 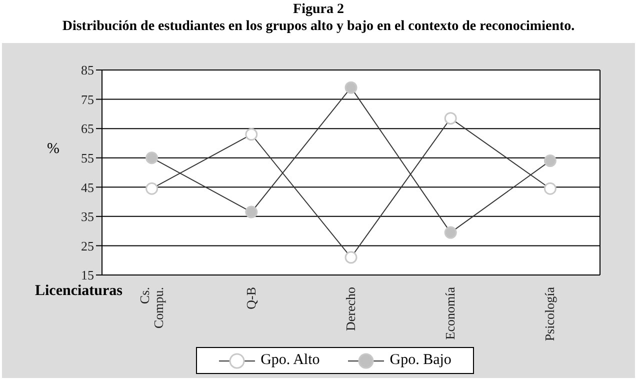 What do you see at coordinates (290, 360) in the screenshot?
I see `legend-label: Gpo. Alto` at bounding box center [290, 360].